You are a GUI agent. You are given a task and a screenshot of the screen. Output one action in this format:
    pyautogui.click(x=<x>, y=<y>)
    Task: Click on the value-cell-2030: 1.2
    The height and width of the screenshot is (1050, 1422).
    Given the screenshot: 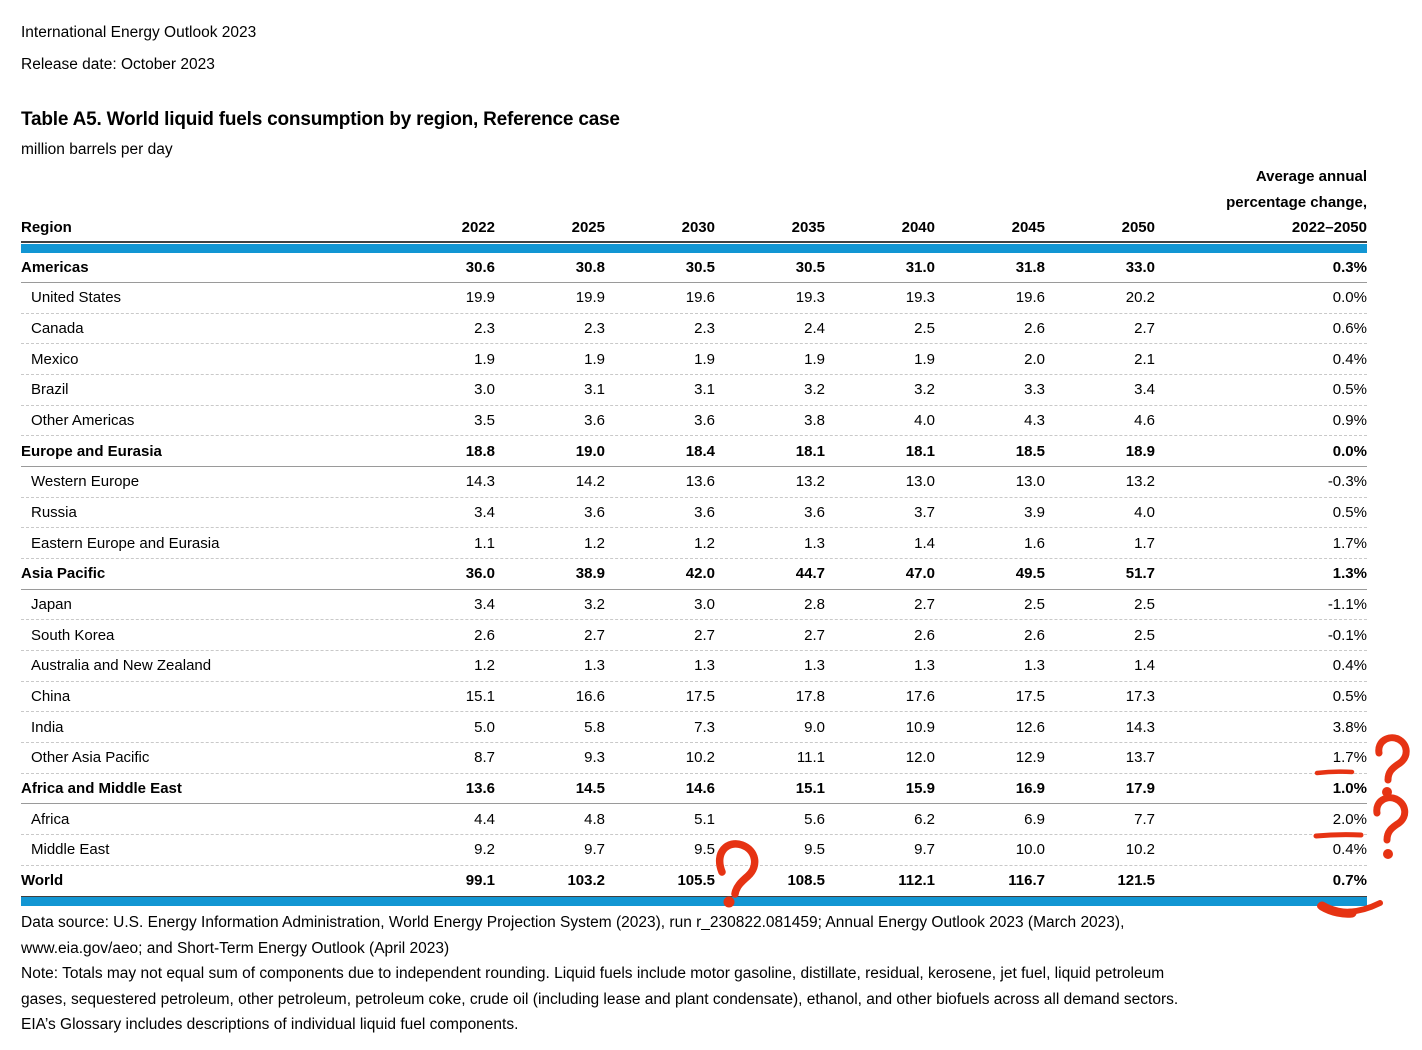 What is the action you would take?
    pyautogui.click(x=704, y=543)
    